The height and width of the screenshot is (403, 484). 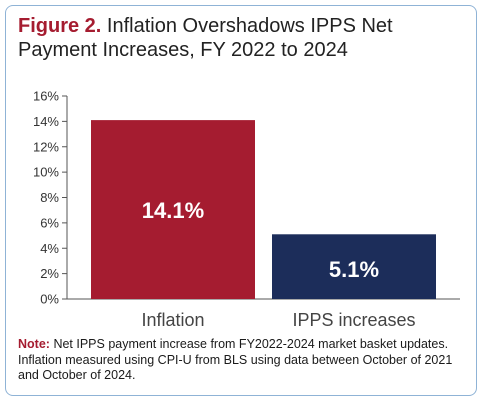 What do you see at coordinates (46, 96) in the screenshot?
I see `y-tick-label: 16%` at bounding box center [46, 96].